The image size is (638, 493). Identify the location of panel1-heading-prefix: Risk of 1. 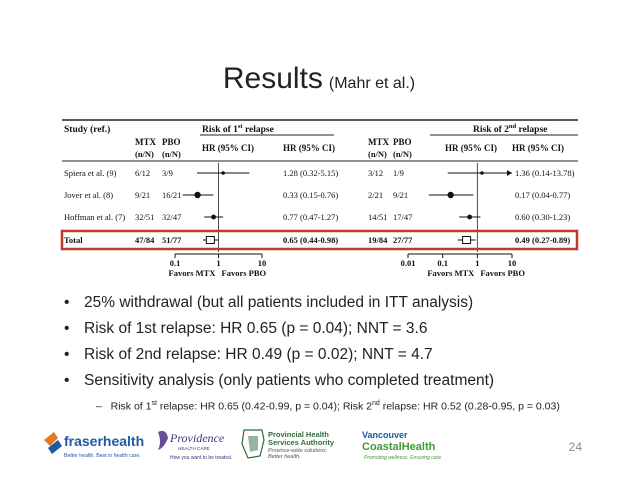
(220, 130).